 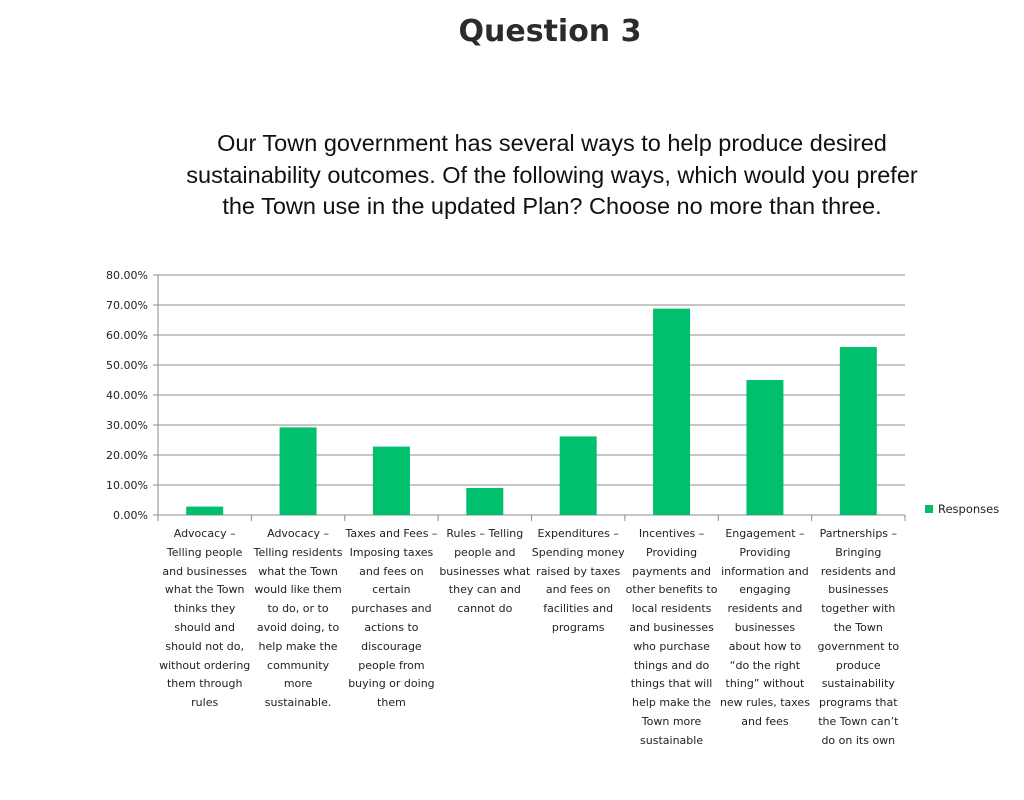 I want to click on legend-swatch, so click(x=929, y=509).